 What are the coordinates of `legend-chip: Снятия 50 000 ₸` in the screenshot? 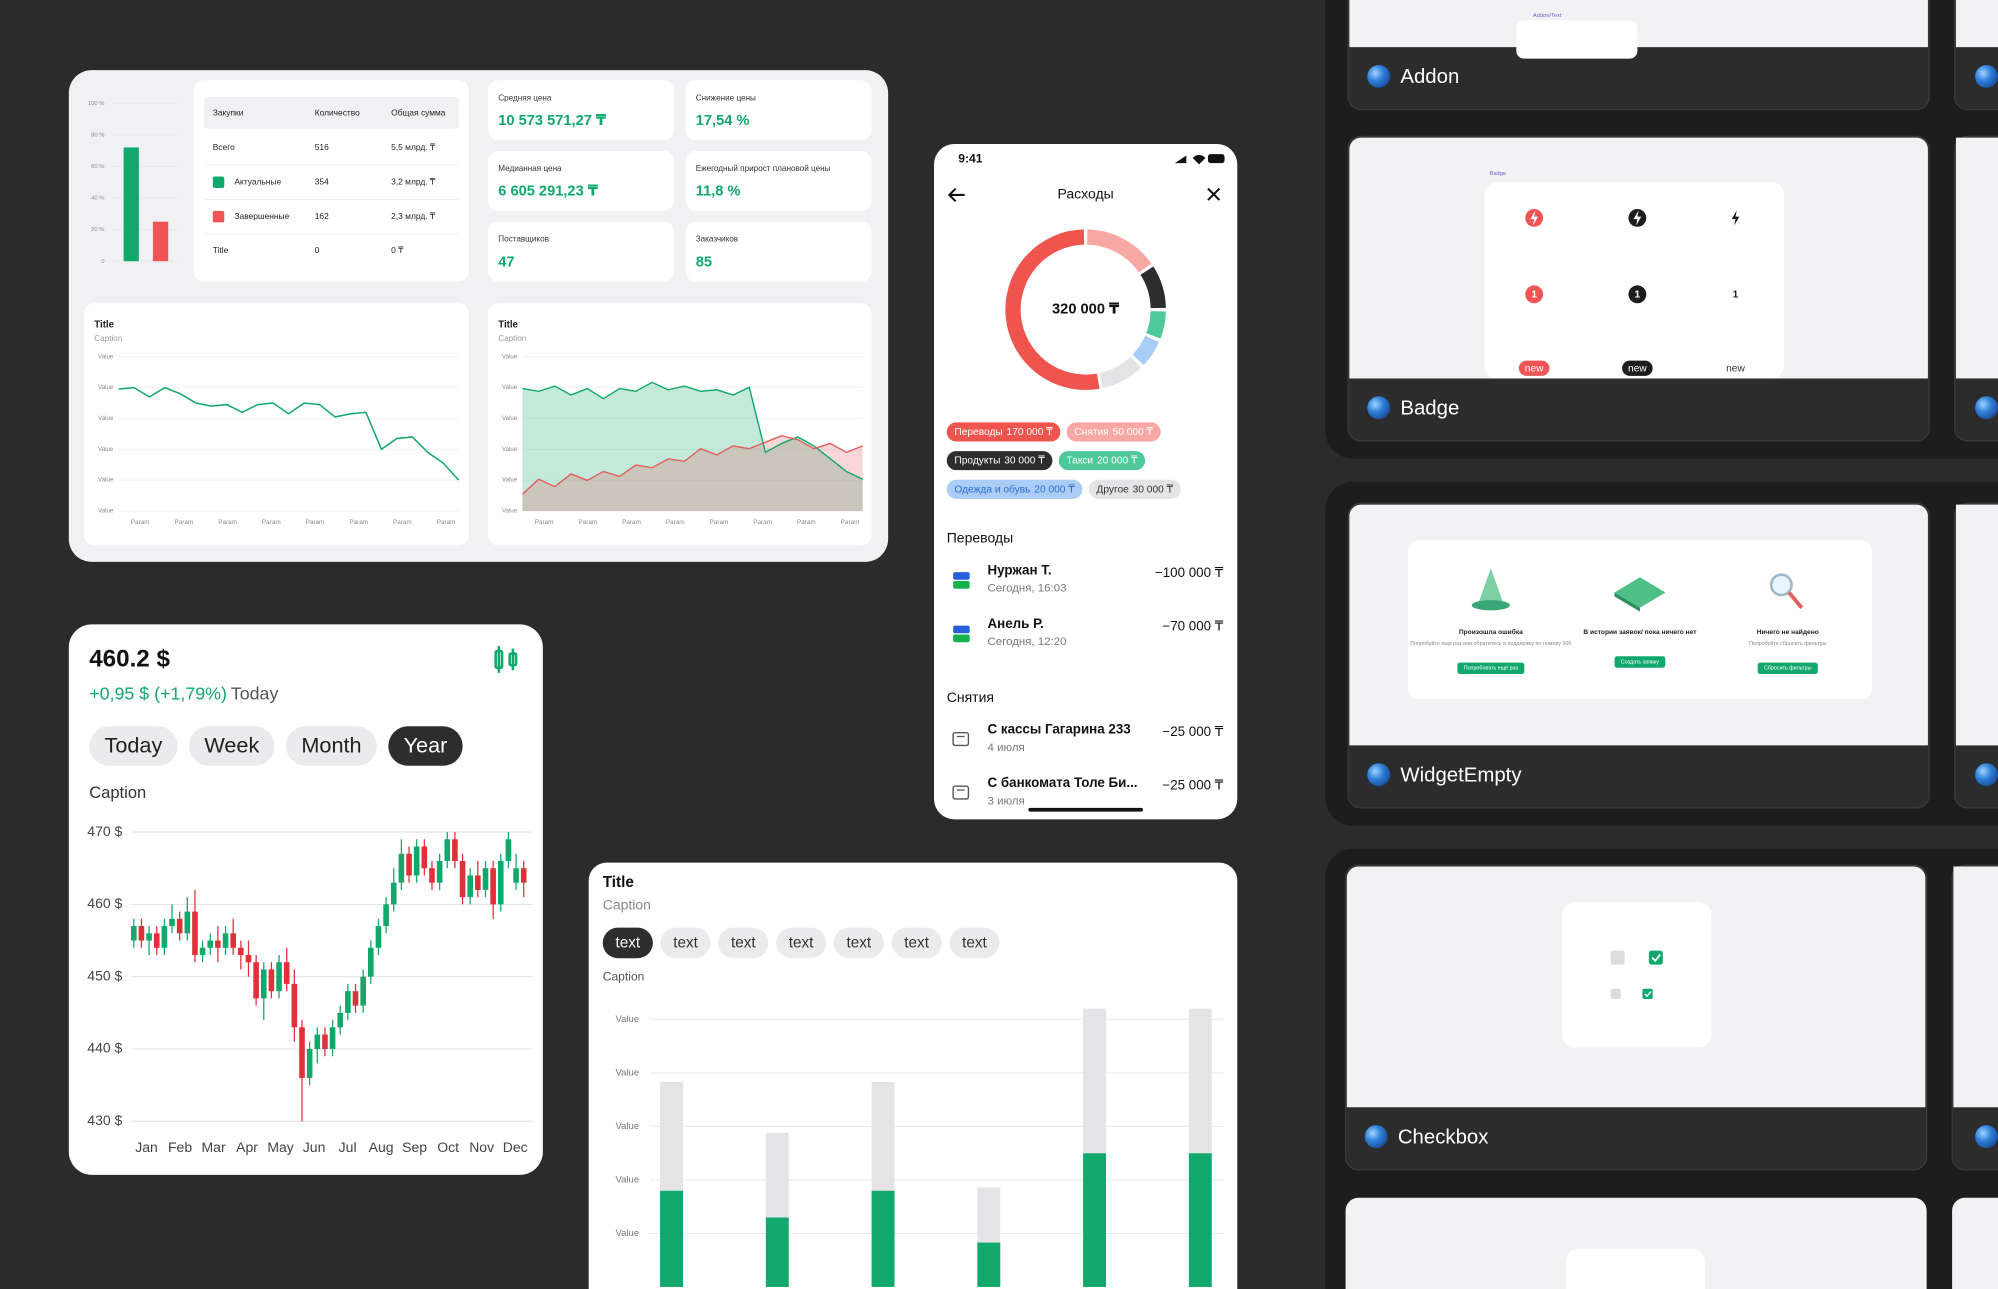 It's located at (1113, 432).